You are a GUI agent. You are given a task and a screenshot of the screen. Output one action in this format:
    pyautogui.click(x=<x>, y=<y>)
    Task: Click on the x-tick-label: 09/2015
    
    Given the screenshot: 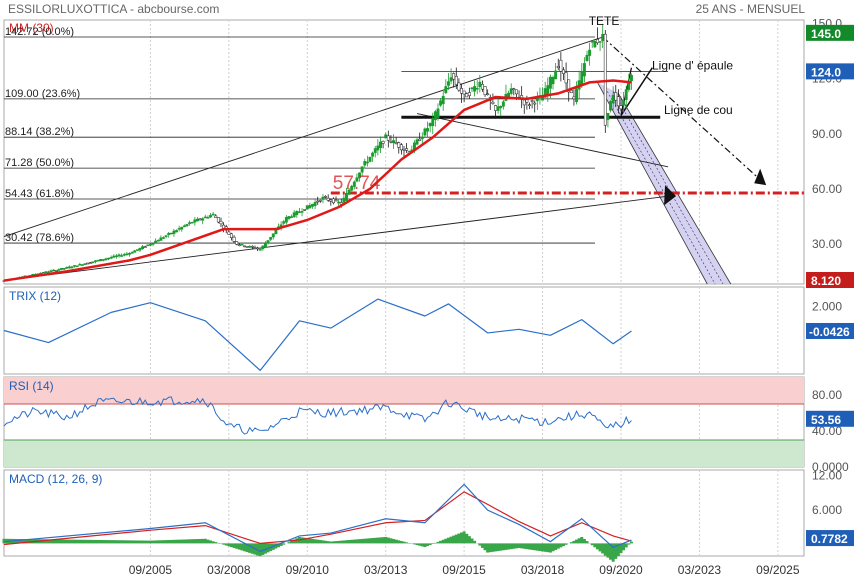 What is the action you would take?
    pyautogui.click(x=464, y=570)
    